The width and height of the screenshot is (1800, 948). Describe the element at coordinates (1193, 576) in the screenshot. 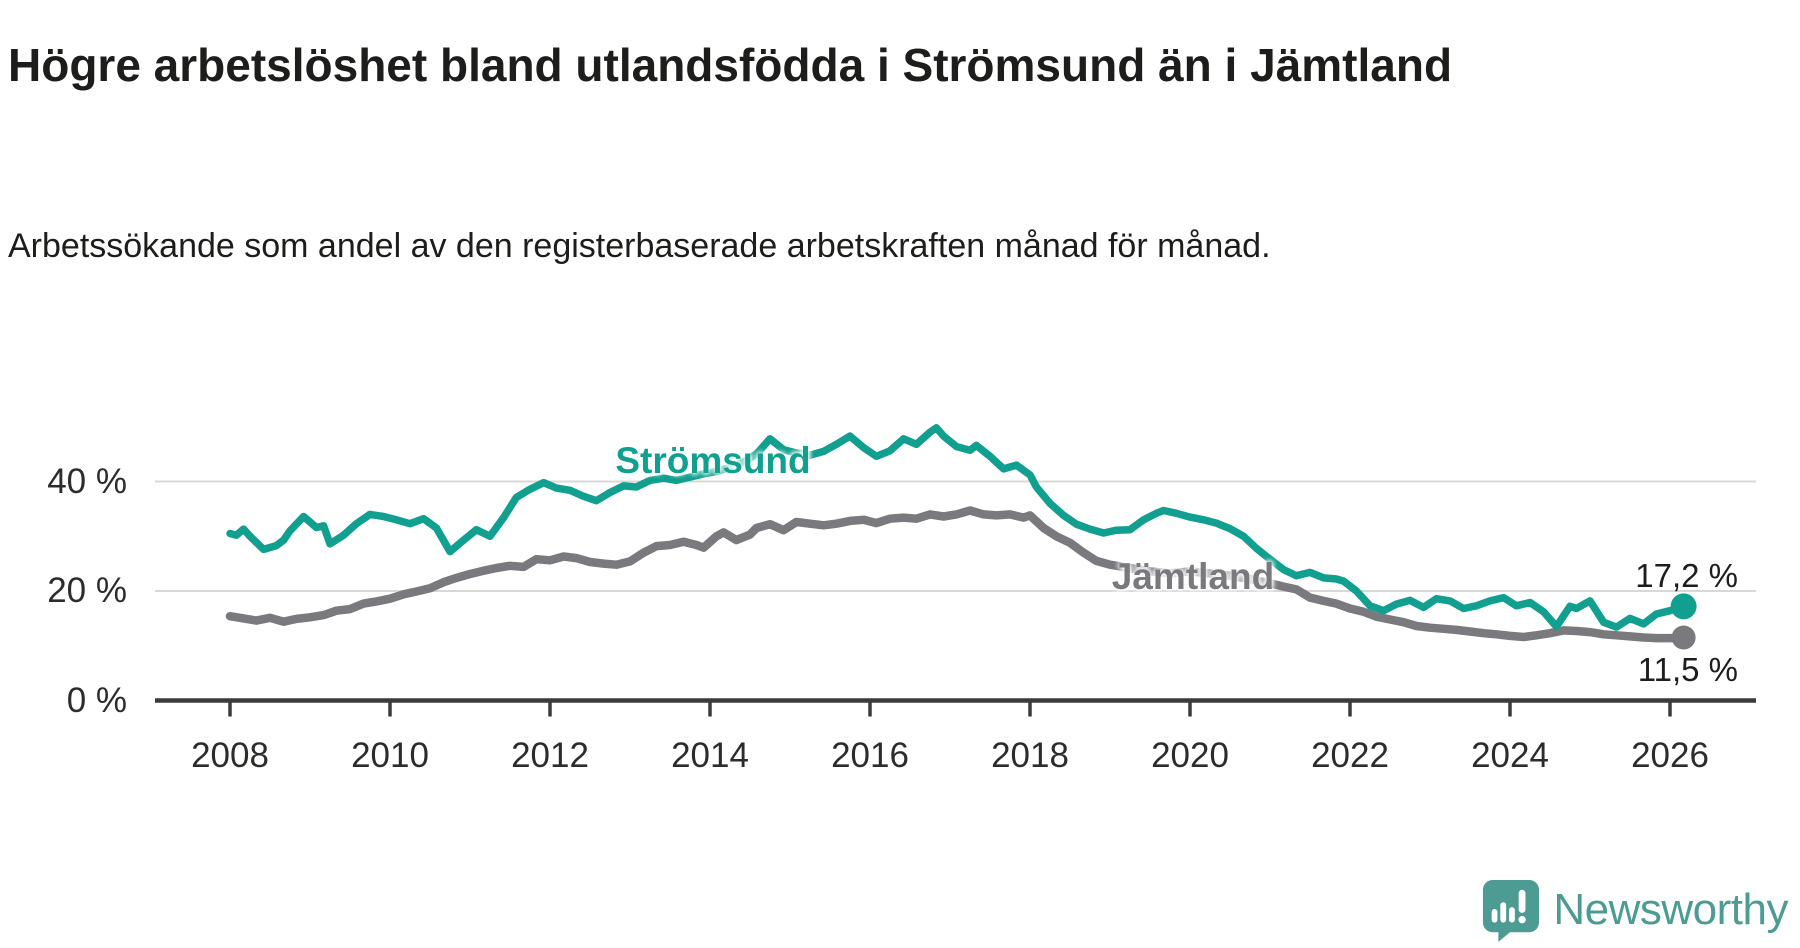

I see `series-label-jamtland: Jämtland` at that location.